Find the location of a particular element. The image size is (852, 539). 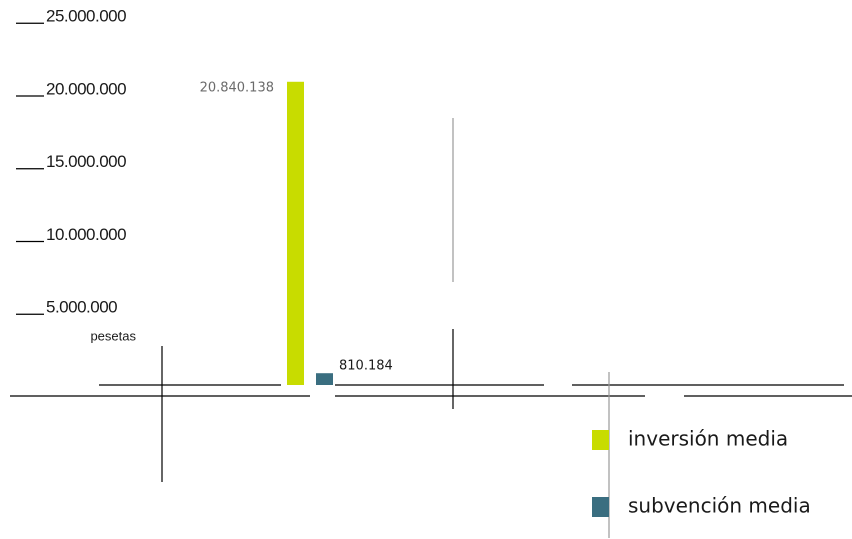

bar-inversion-media is located at coordinates (295, 233).